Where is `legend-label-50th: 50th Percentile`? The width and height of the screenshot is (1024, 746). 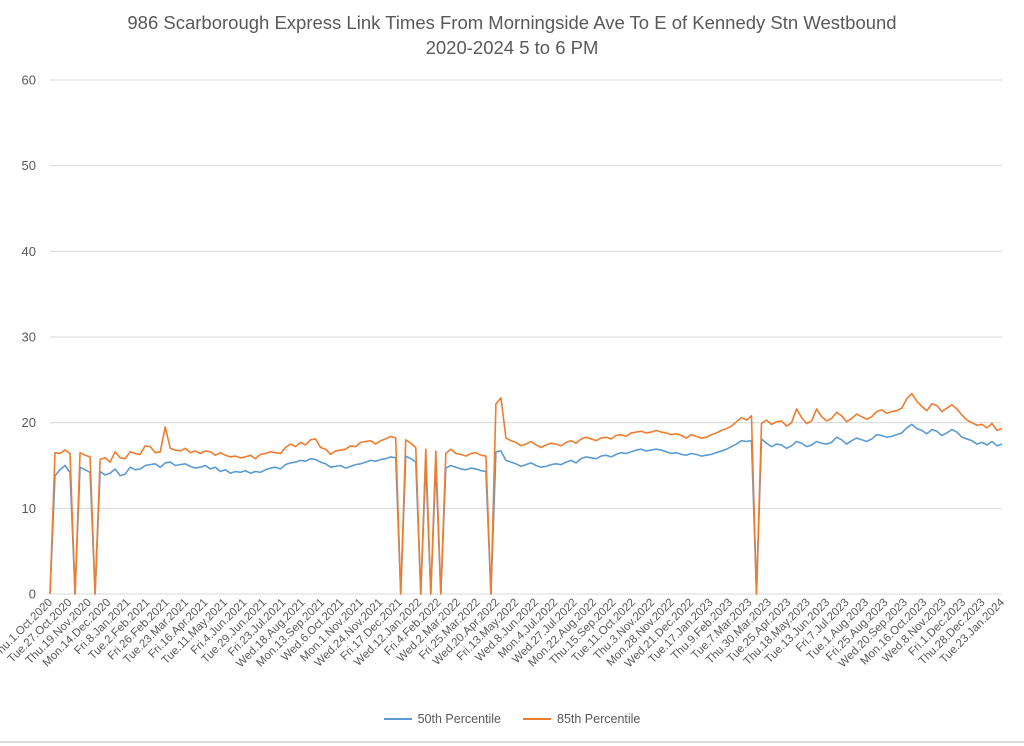 legend-label-50th: 50th Percentile is located at coordinates (459, 719).